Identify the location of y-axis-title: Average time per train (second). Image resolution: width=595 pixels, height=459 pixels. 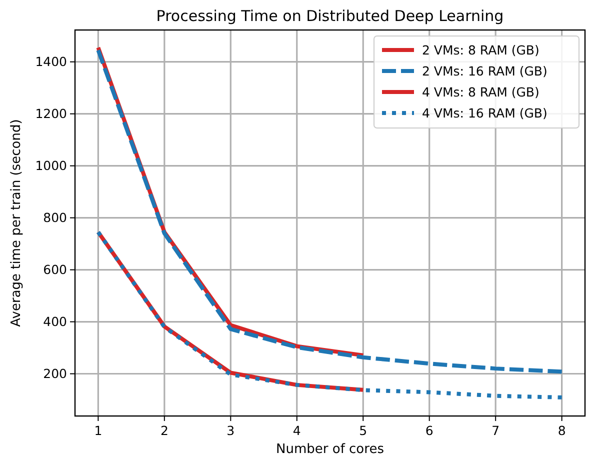
(16, 223).